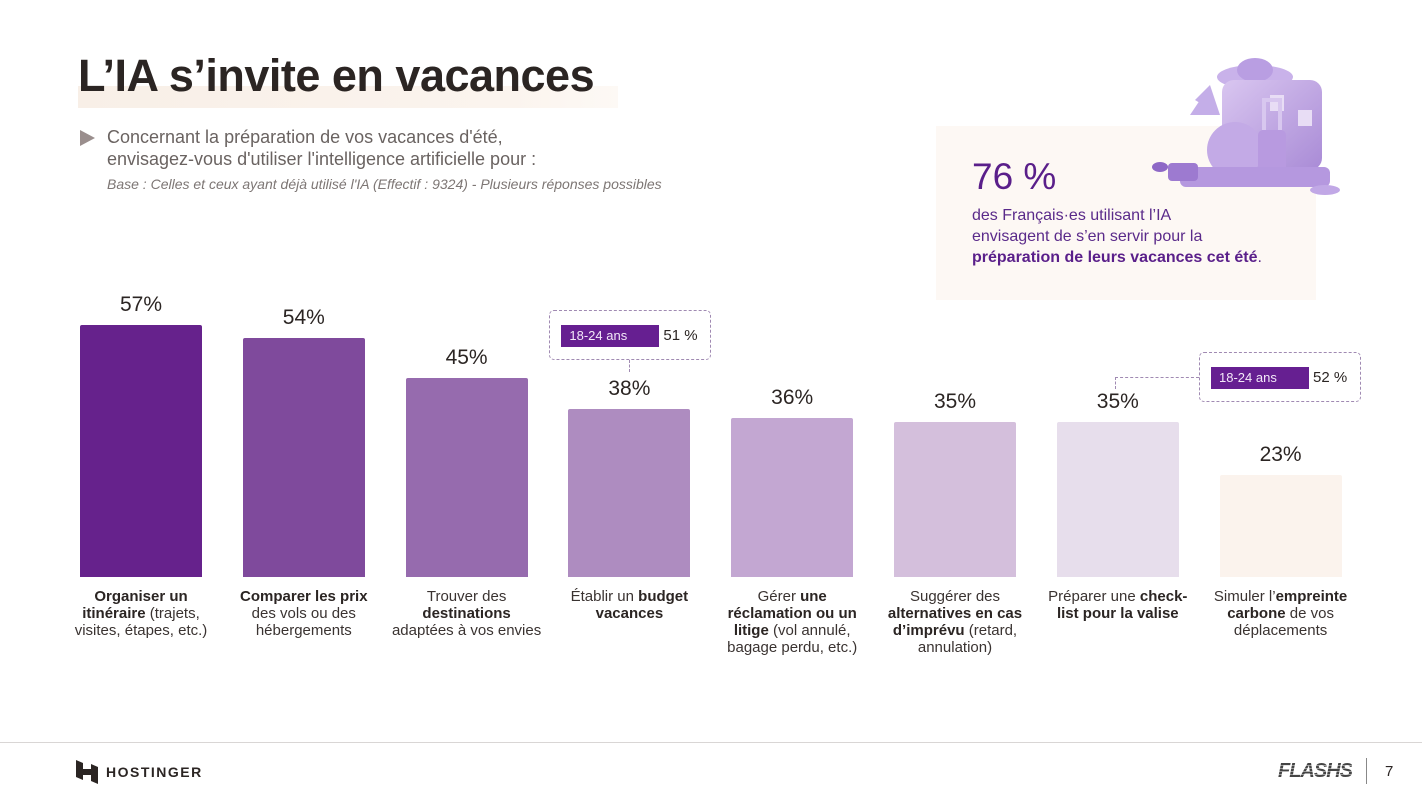  Describe the element at coordinates (629, 389) in the screenshot. I see `bar-value-label: 38%` at that location.